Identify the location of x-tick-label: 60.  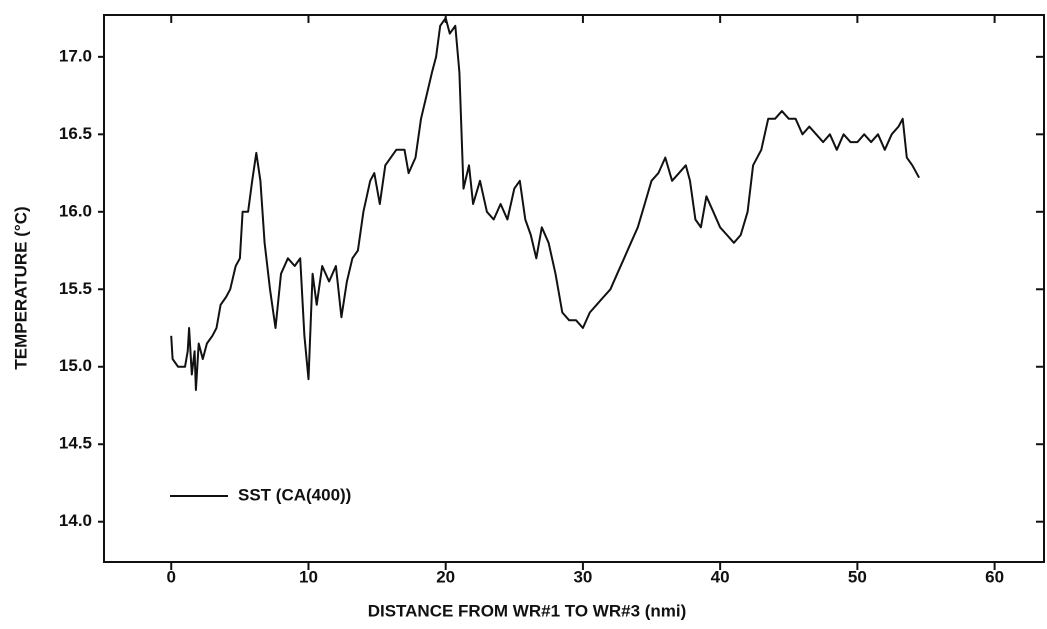
(994, 576).